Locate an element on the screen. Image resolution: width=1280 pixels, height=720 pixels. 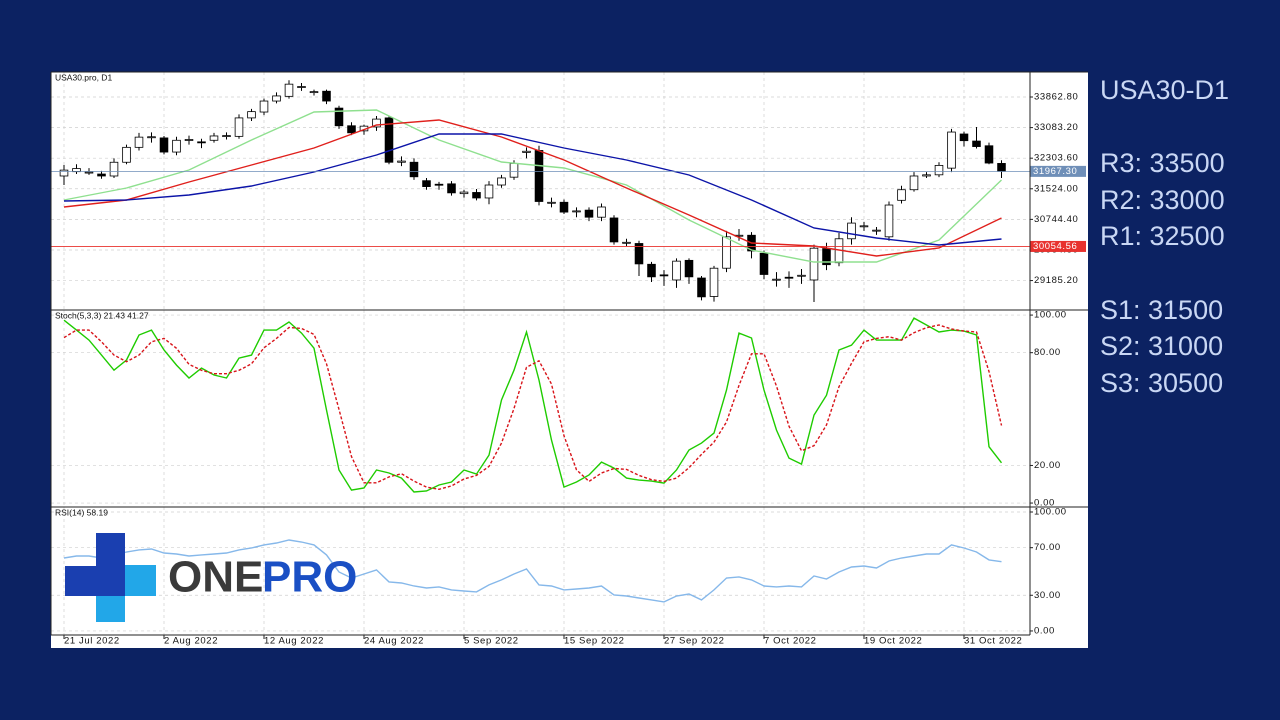
y-tick-label: 31524.00 is located at coordinates (1056, 188).